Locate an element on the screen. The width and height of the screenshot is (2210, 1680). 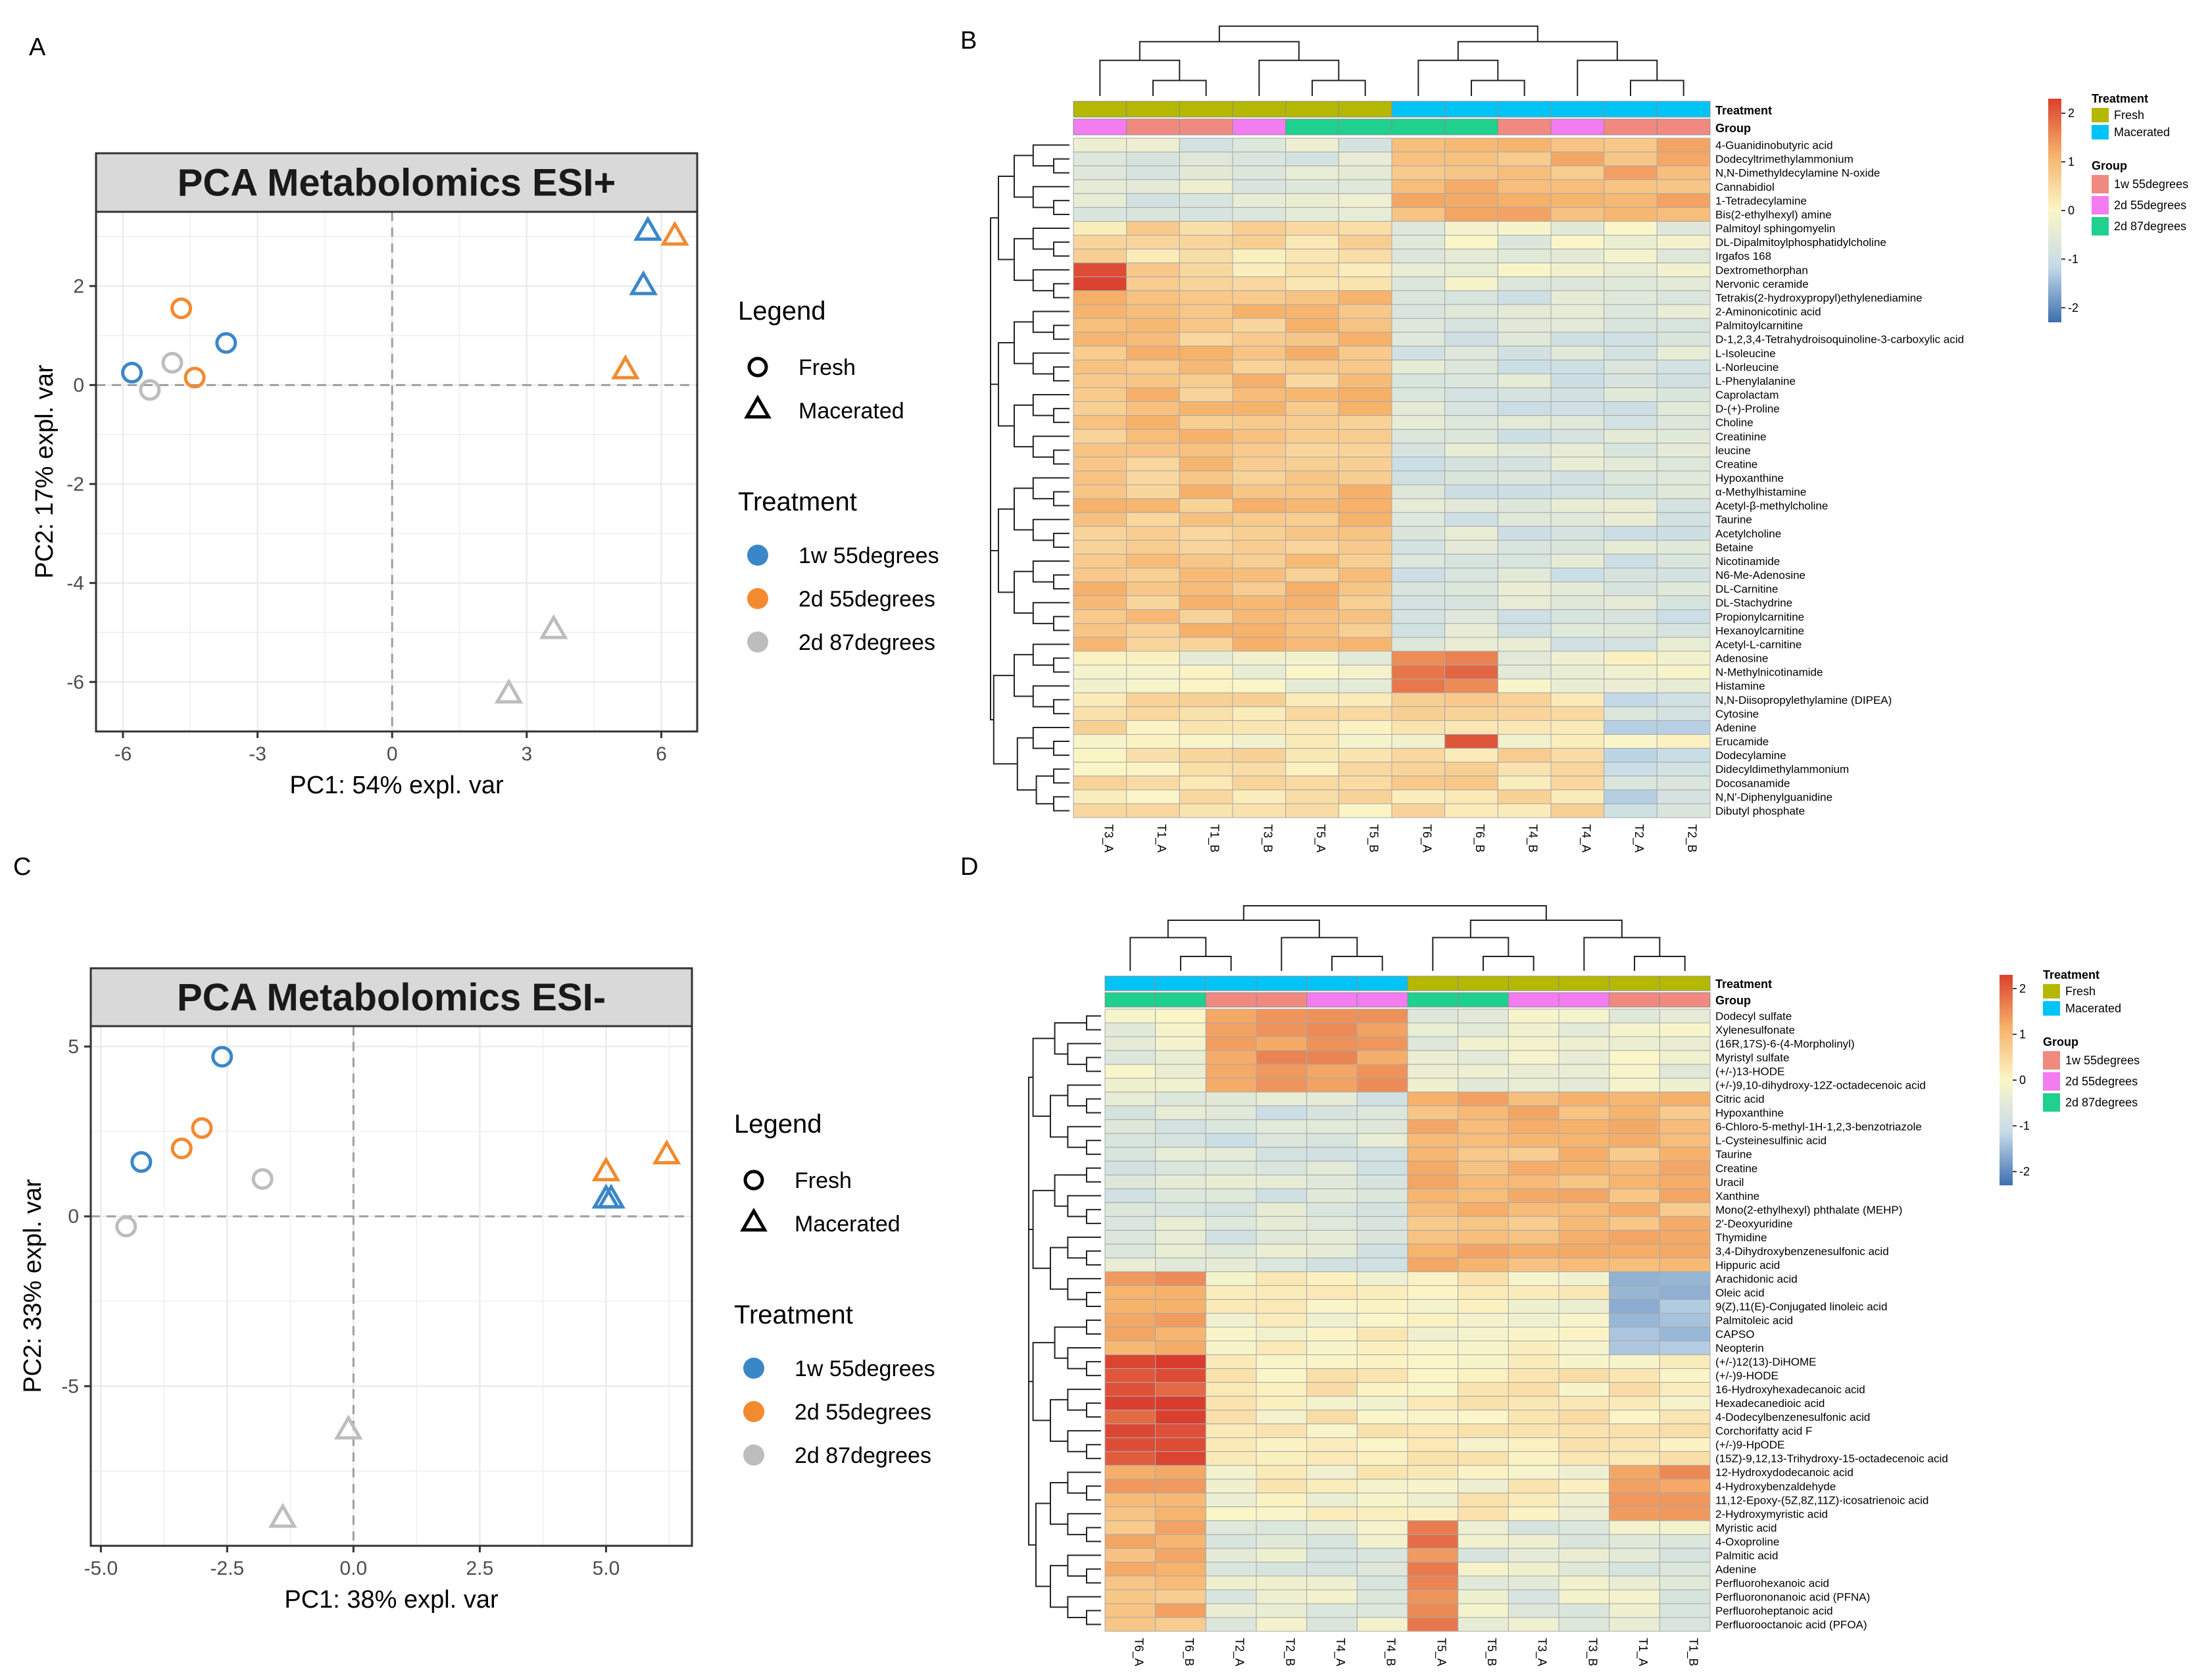
data-point-triangle is located at coordinates (647, 228).